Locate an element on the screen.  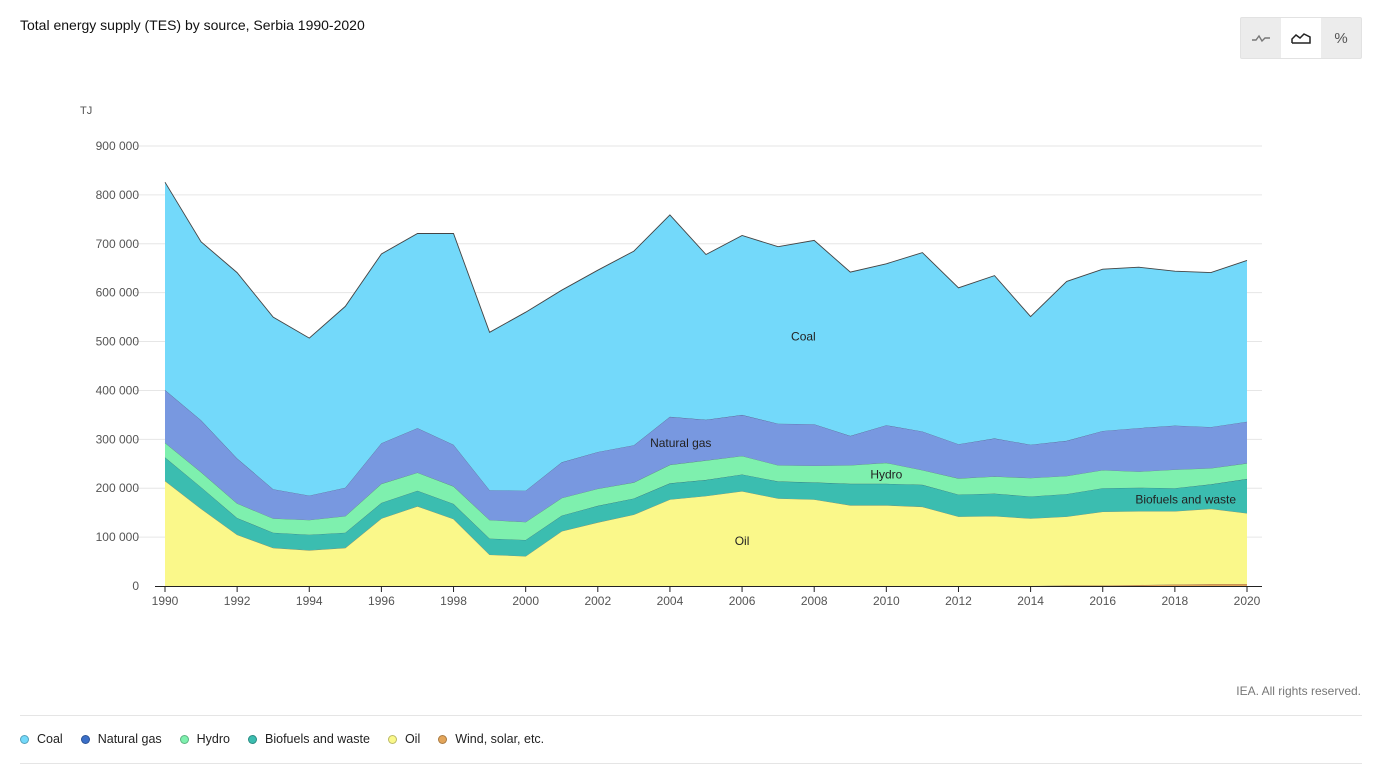
x-tick-label: 2008 is located at coordinates (814, 601).